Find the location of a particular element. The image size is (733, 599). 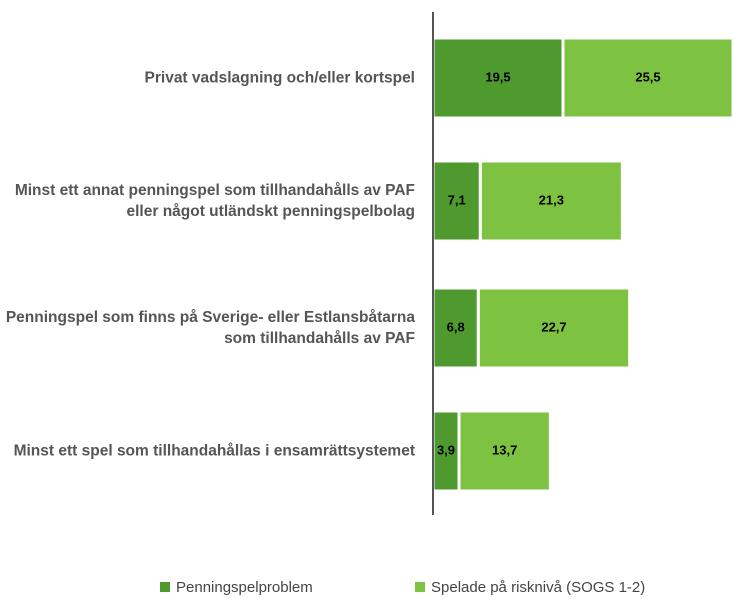

value-label: 13,7 is located at coordinates (504, 449).